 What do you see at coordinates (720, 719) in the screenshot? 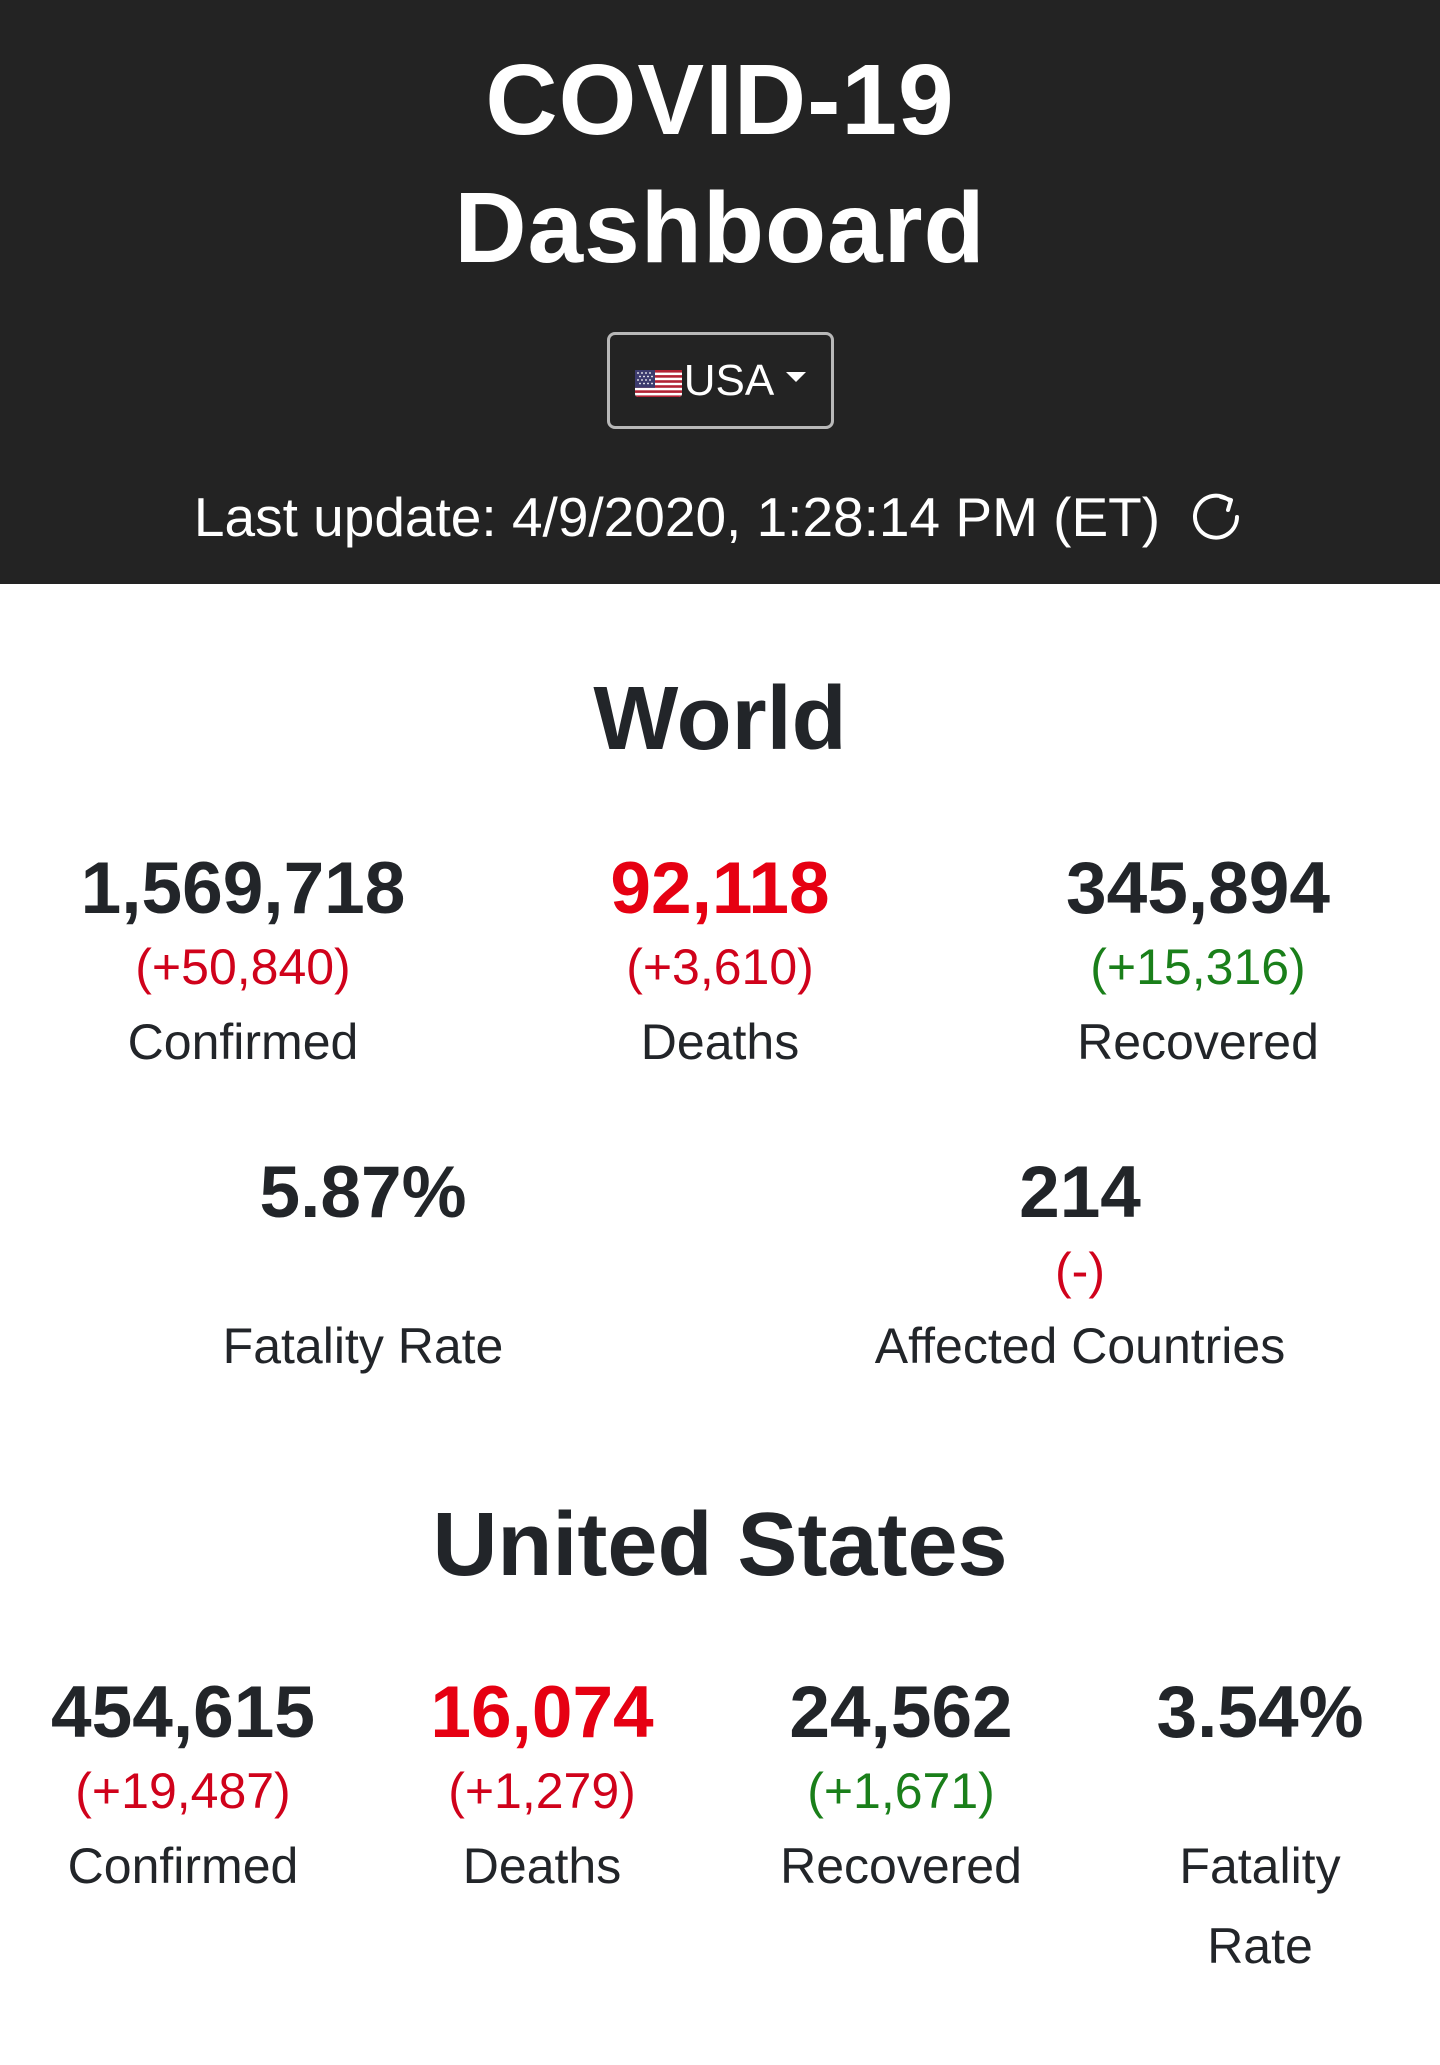
I see `world-section-title: World` at bounding box center [720, 719].